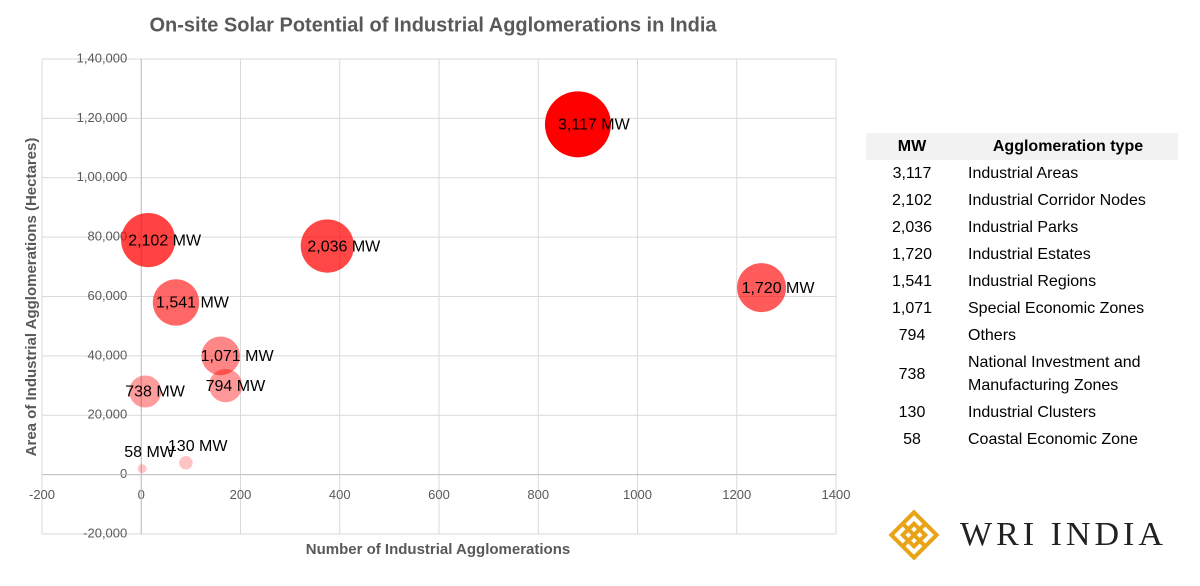  I want to click on data-label: 738 MW, so click(155, 392).